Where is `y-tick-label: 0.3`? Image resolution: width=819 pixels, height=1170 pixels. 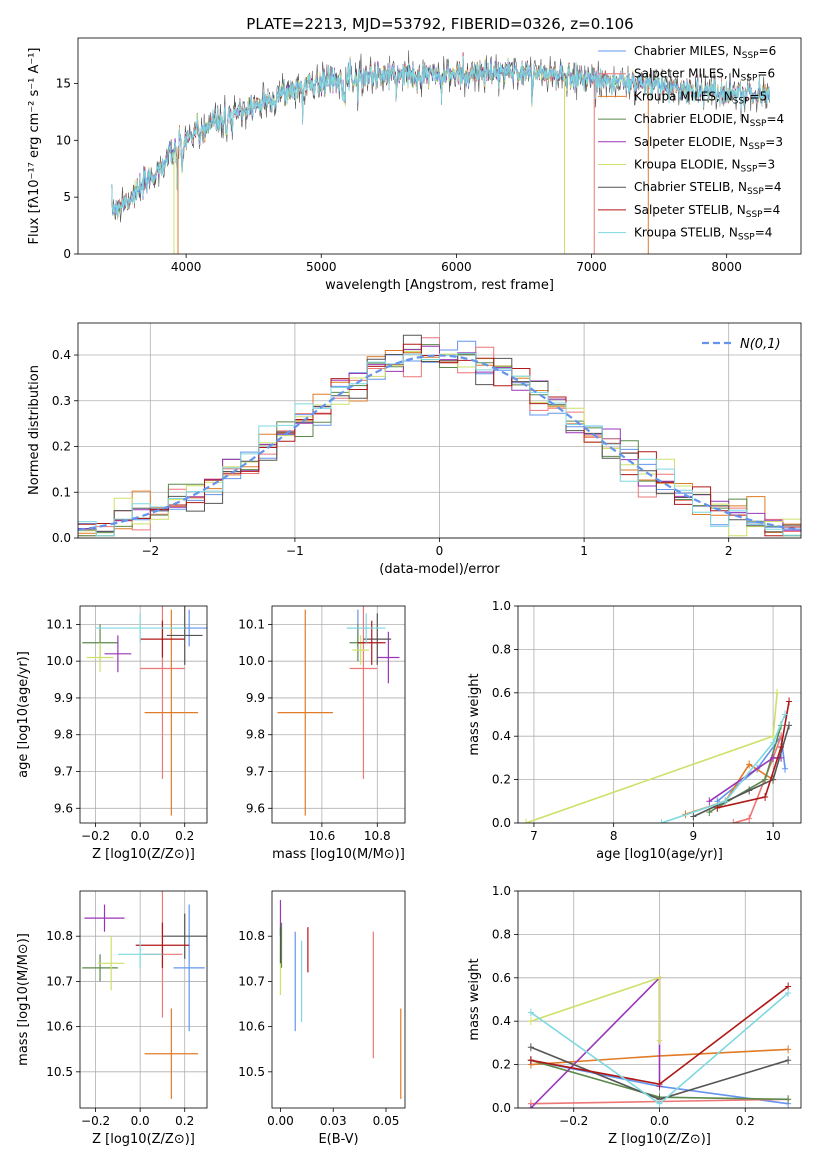
y-tick-label: 0.3 is located at coordinates (61, 401).